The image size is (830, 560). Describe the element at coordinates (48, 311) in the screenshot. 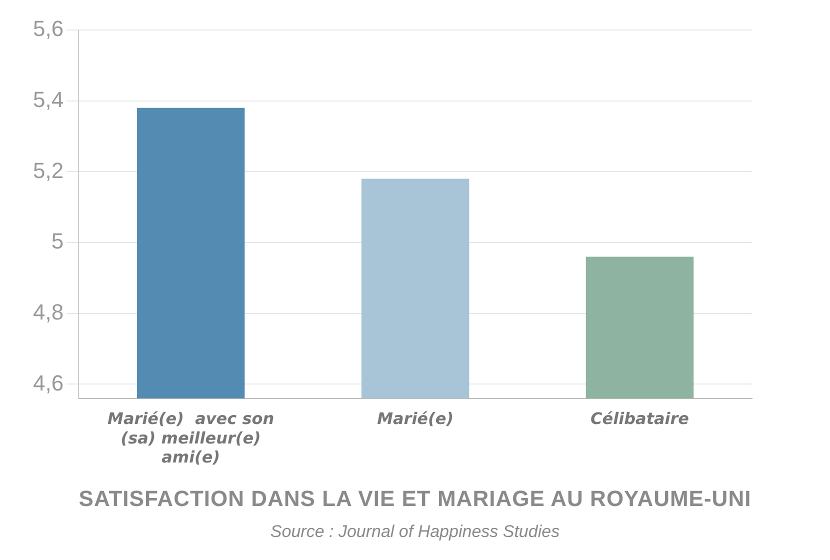

I see `y-tick-label: 4,8` at that location.